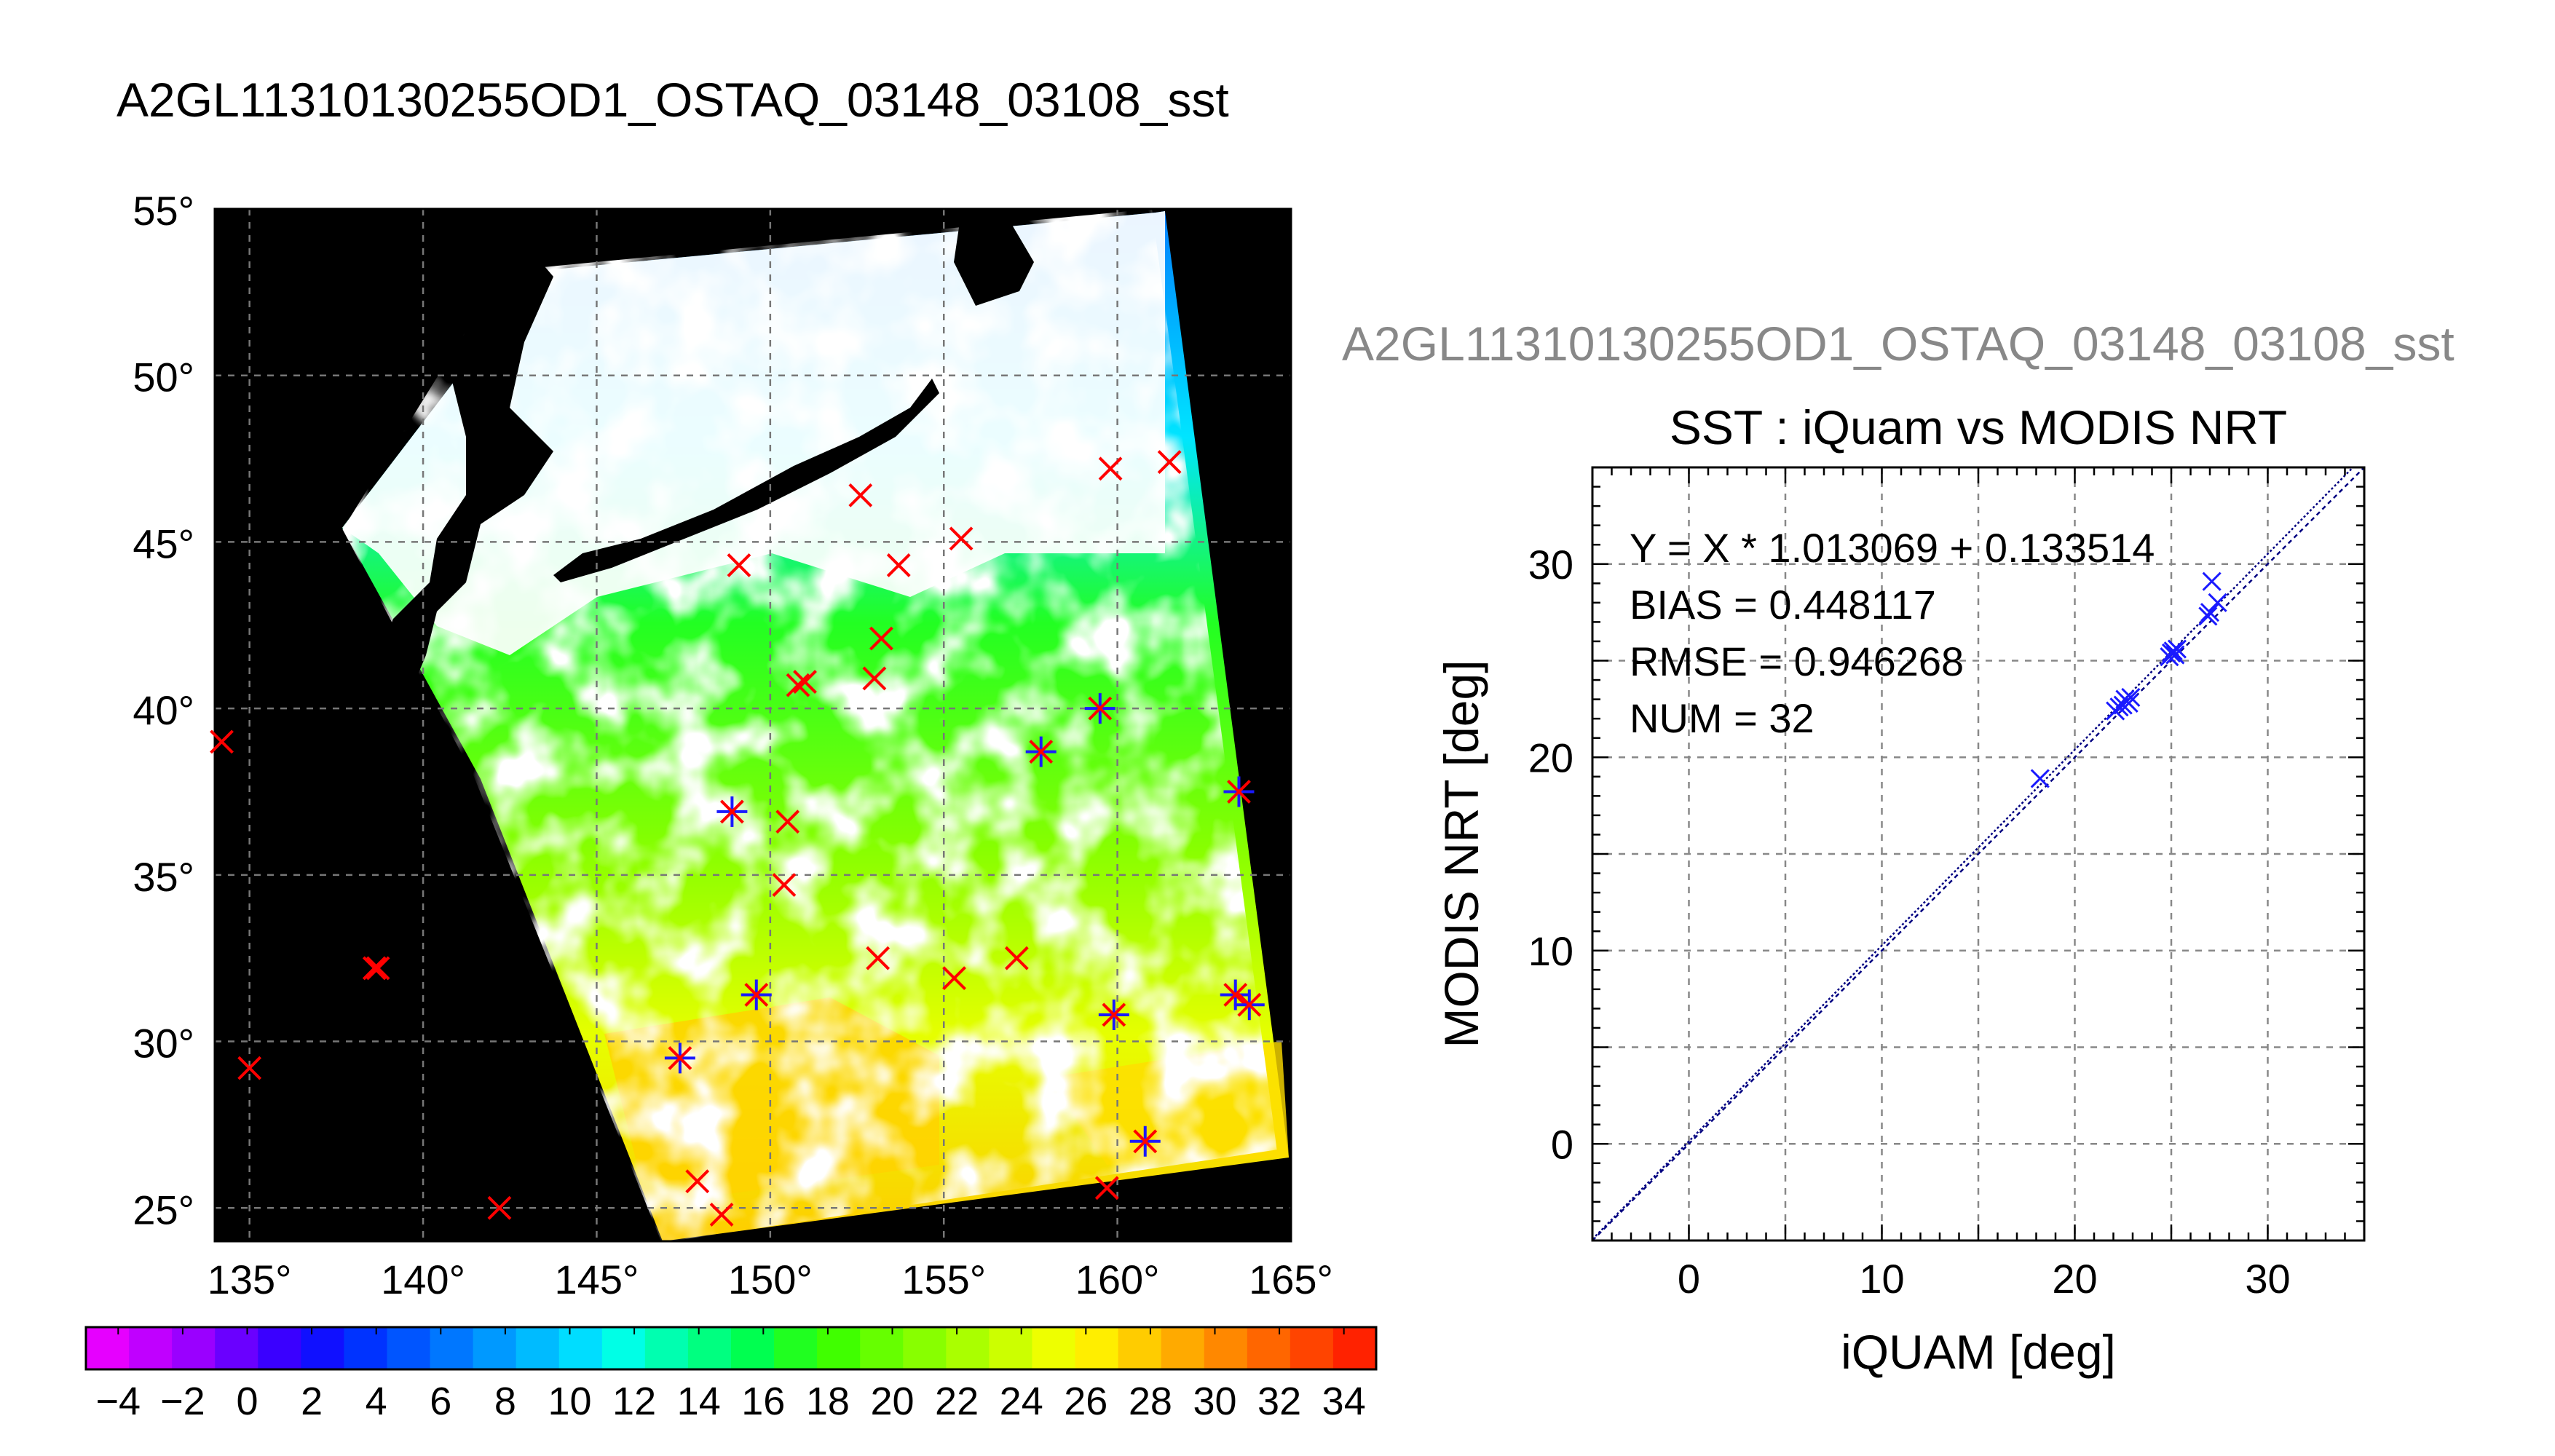 The height and width of the screenshot is (1456, 2555). What do you see at coordinates (250, 1279) in the screenshot?
I see `map-lon-label: 135°` at bounding box center [250, 1279].